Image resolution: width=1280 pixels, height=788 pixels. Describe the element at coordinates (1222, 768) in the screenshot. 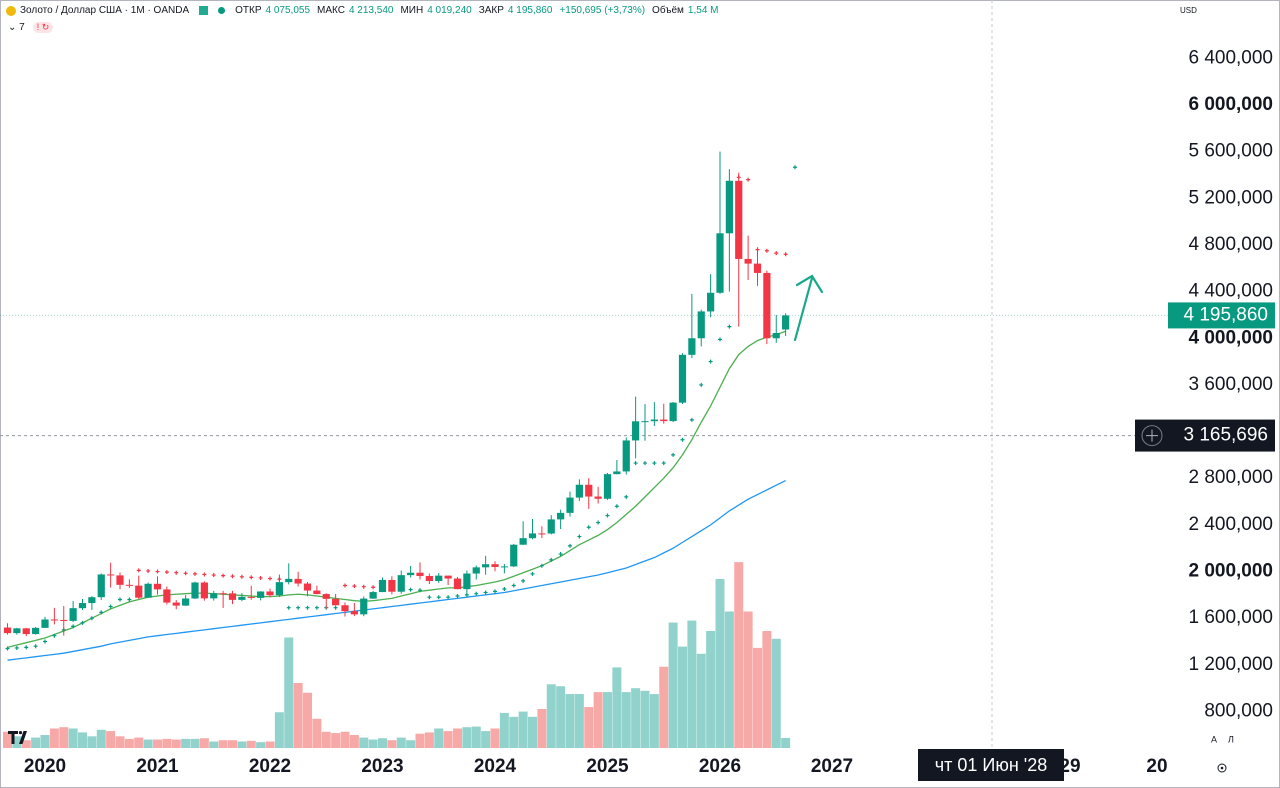

I see `settings-icon` at that location.